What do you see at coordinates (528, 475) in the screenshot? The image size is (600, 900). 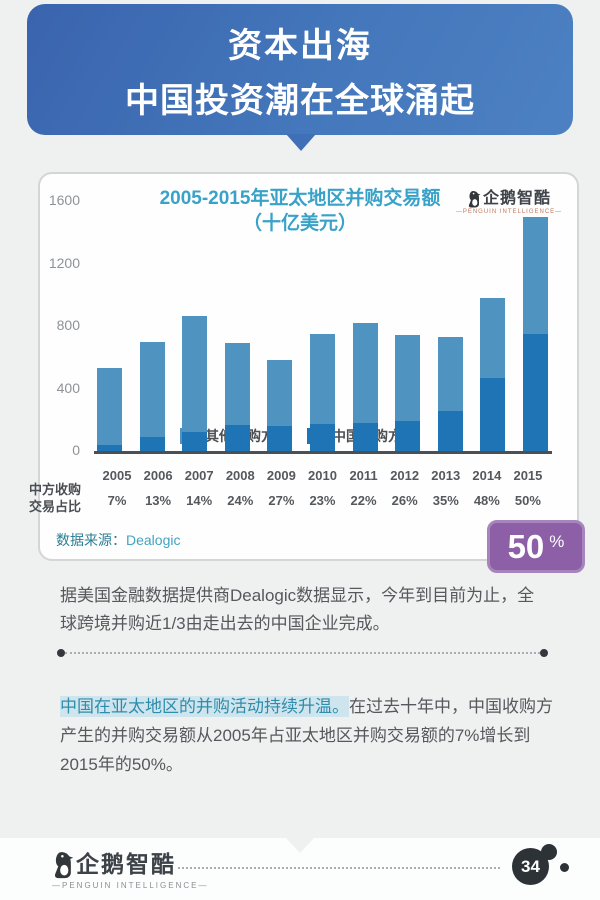 I see `year-label: 2015` at bounding box center [528, 475].